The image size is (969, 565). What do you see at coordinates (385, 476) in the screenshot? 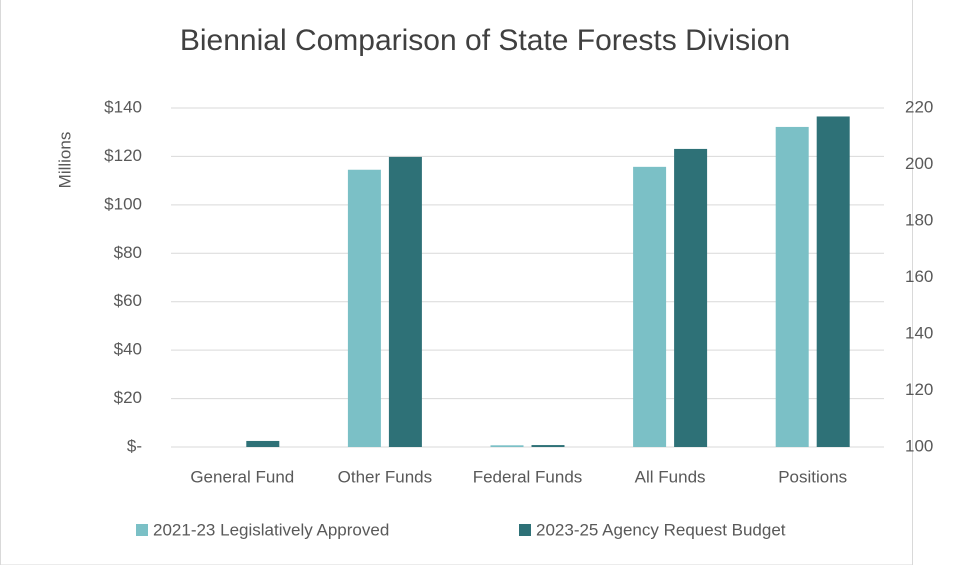
I see `x-tick-label: Other Funds` at bounding box center [385, 476].